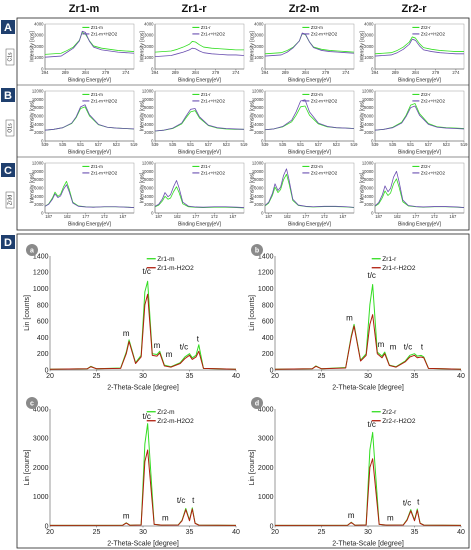 This screenshot has height=550, width=471. I want to click on section-label-text: B, so click(8, 96).